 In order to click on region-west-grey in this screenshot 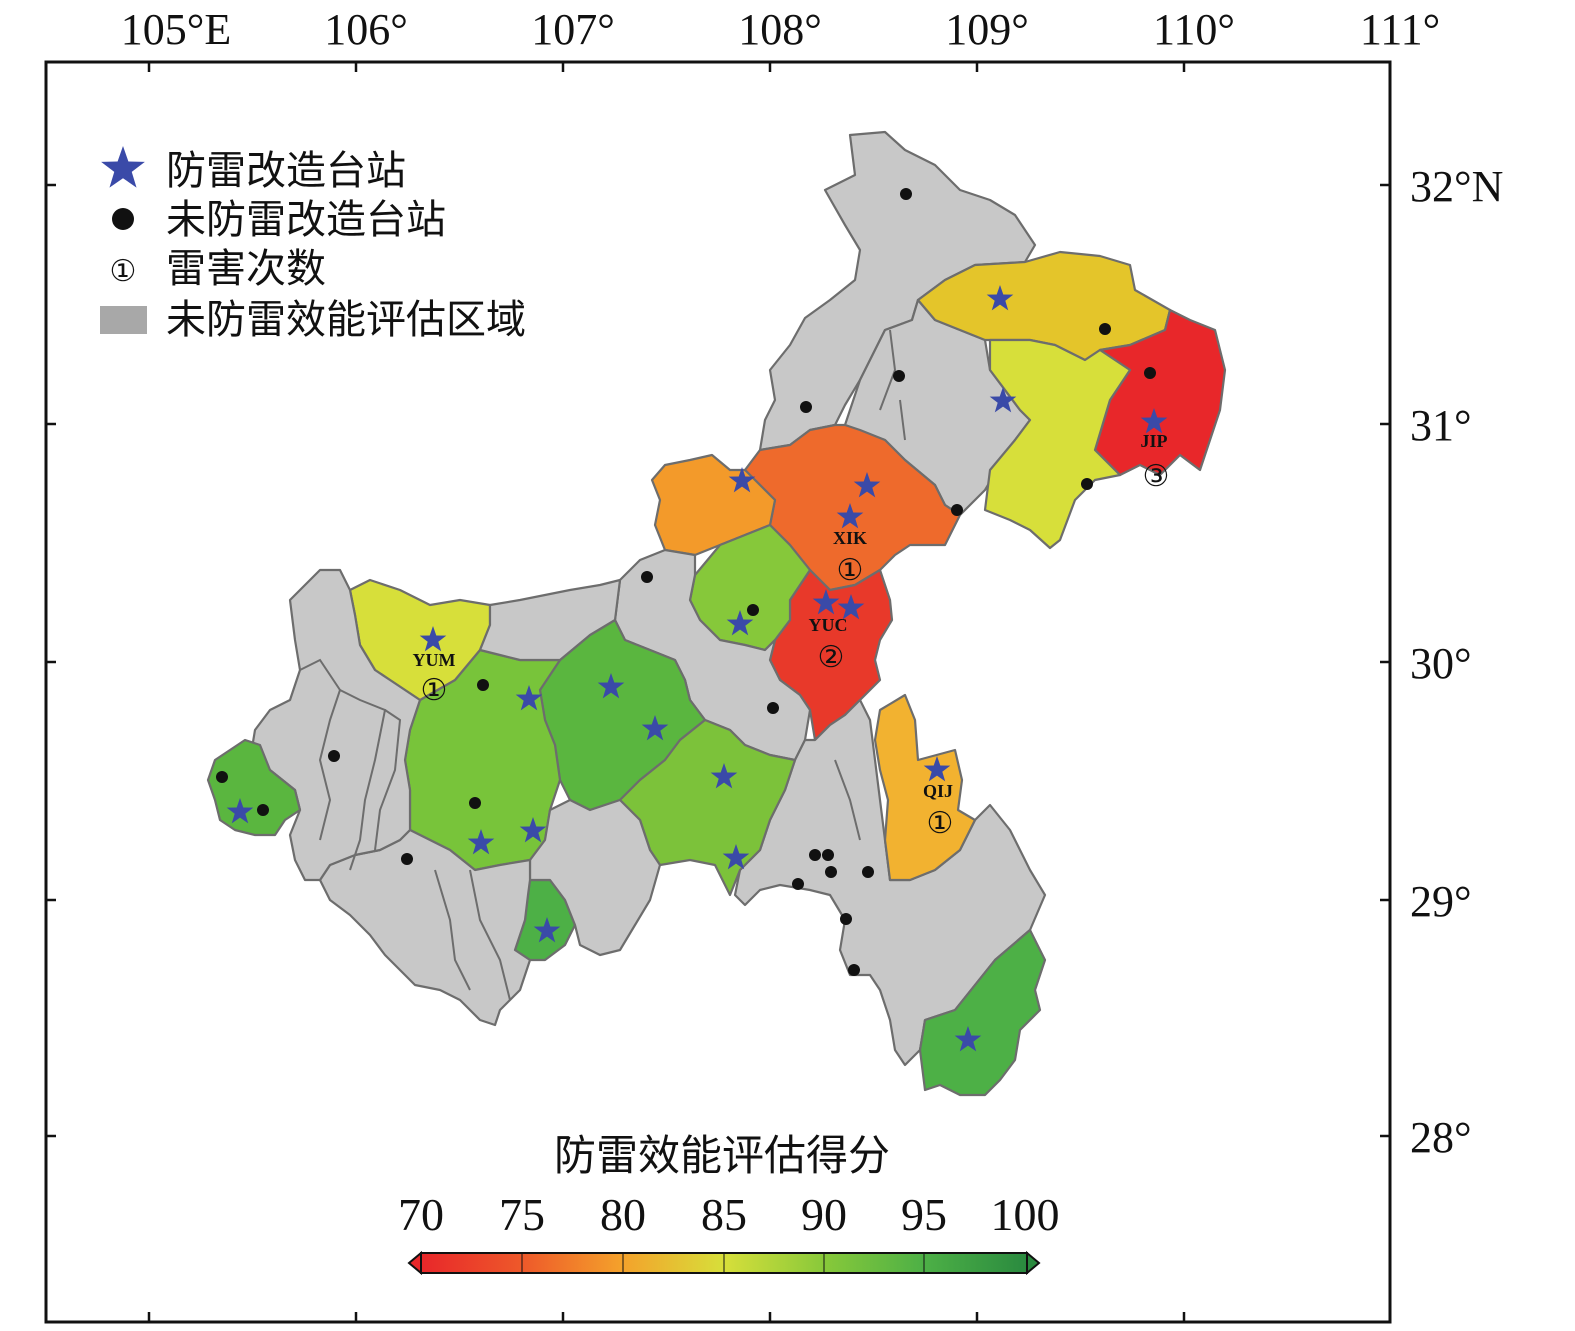, I will do `click(335, 725)`.